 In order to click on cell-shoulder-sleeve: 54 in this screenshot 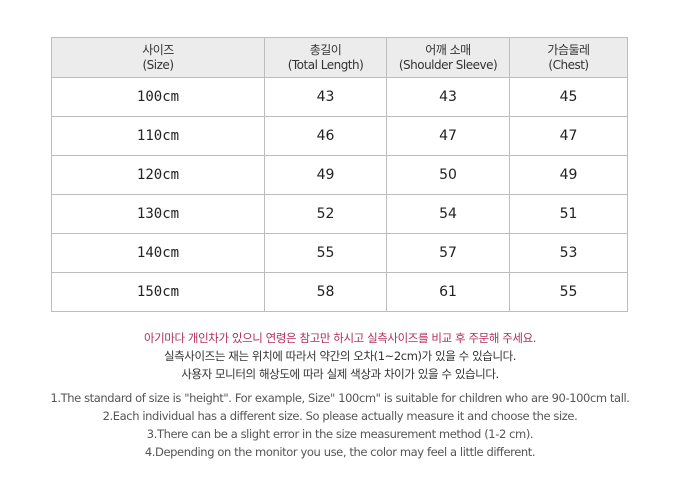, I will do `click(448, 214)`.